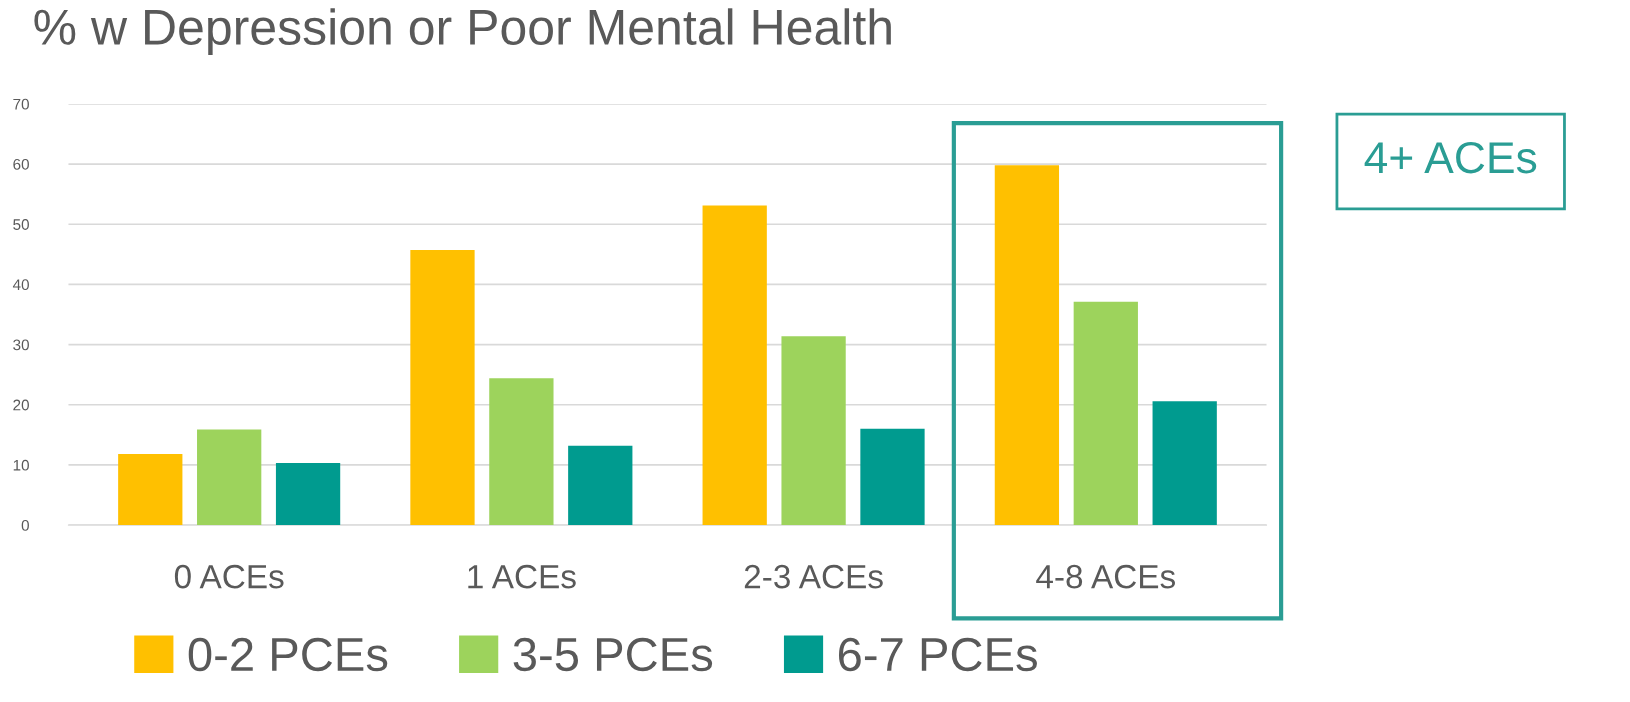 The width and height of the screenshot is (1630, 702). What do you see at coordinates (462, 31) in the screenshot?
I see `chart-title: % w Depression or Poor Mental Health` at bounding box center [462, 31].